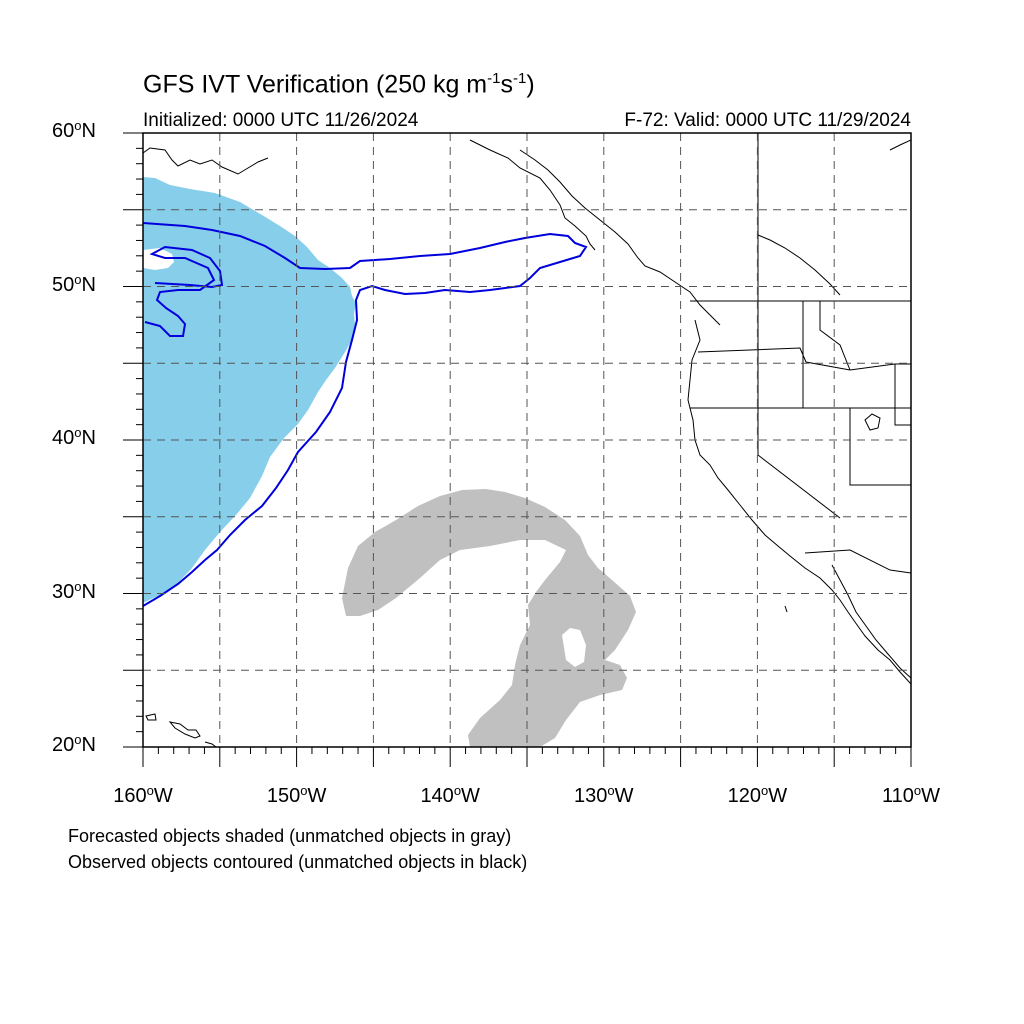 This screenshot has width=1024, height=1024. What do you see at coordinates (489, 618) in the screenshot?
I see `forecast-object-unmatched` at bounding box center [489, 618].